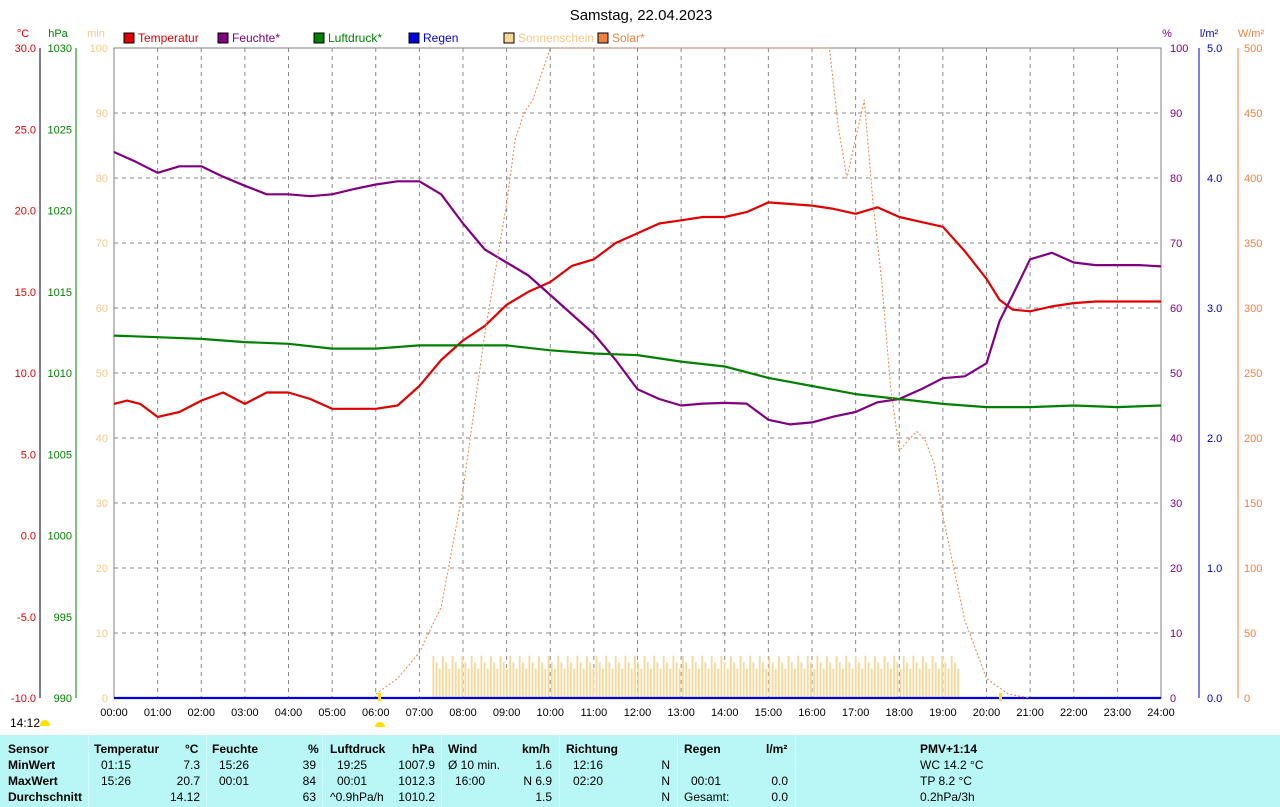 This screenshot has height=807, width=1280. Describe the element at coordinates (25, 723) in the screenshot. I see `current-time: 14:12` at that location.